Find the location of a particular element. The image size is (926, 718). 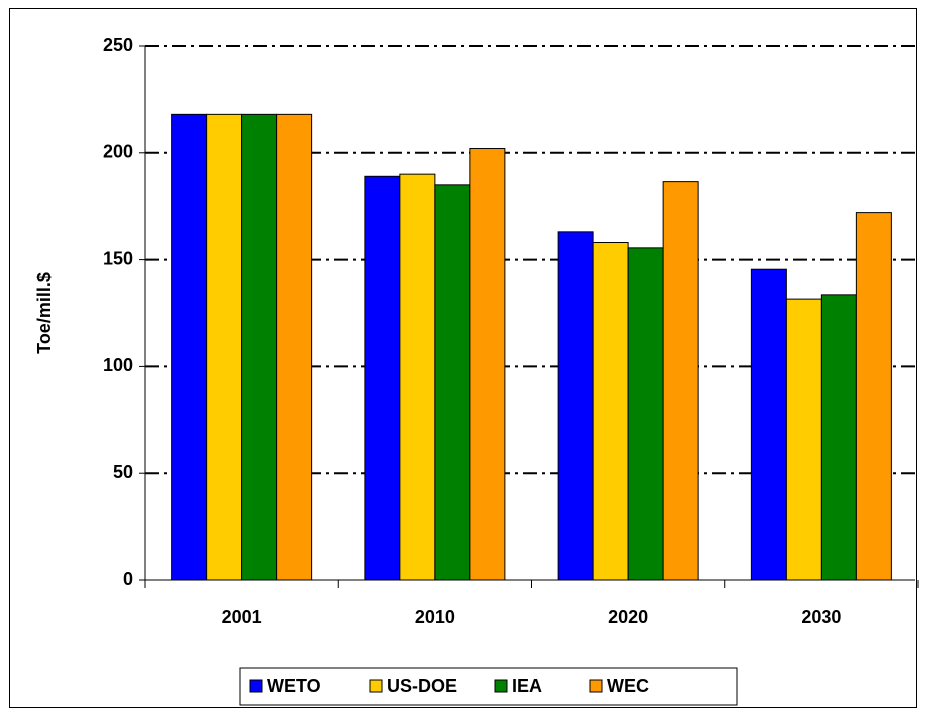

y-tick-label: 0 is located at coordinates (128, 579).